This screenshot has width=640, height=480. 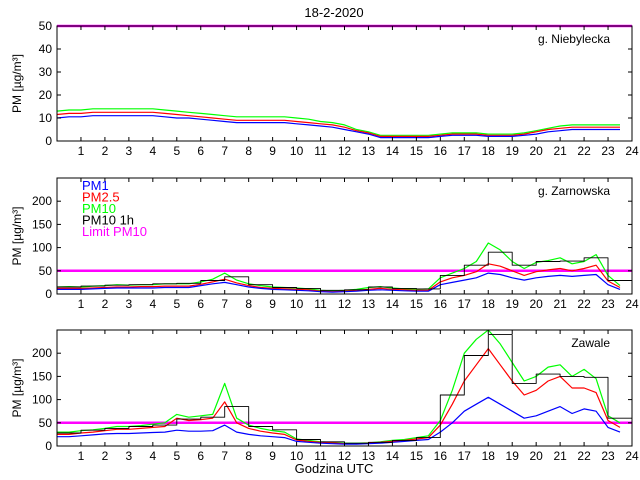 I want to click on x-axis-label: Godzina UTC, so click(x=334, y=468).